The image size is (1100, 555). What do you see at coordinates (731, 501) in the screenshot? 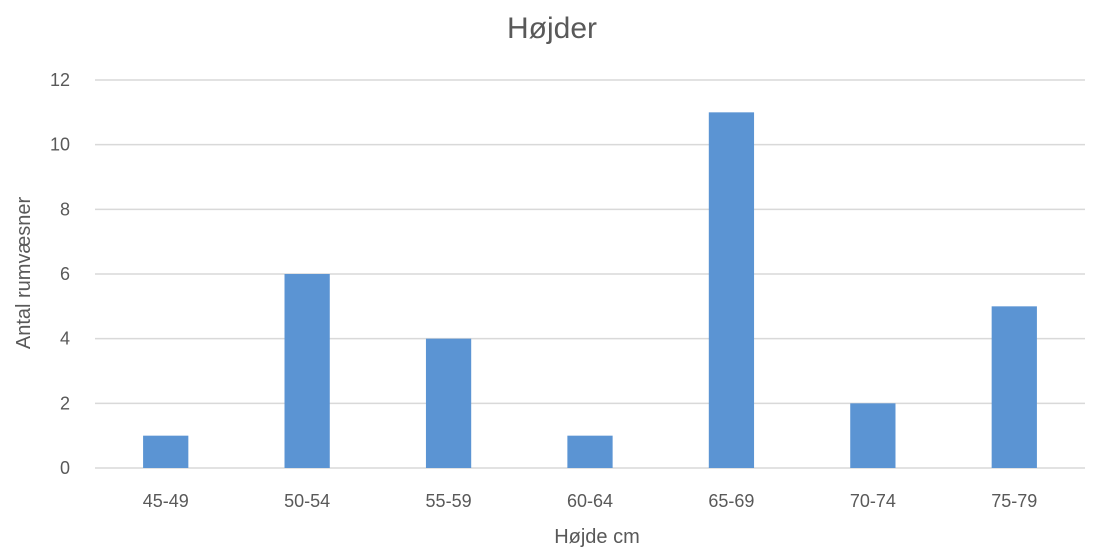
I see `x-tick-label: 65-69` at bounding box center [731, 501].